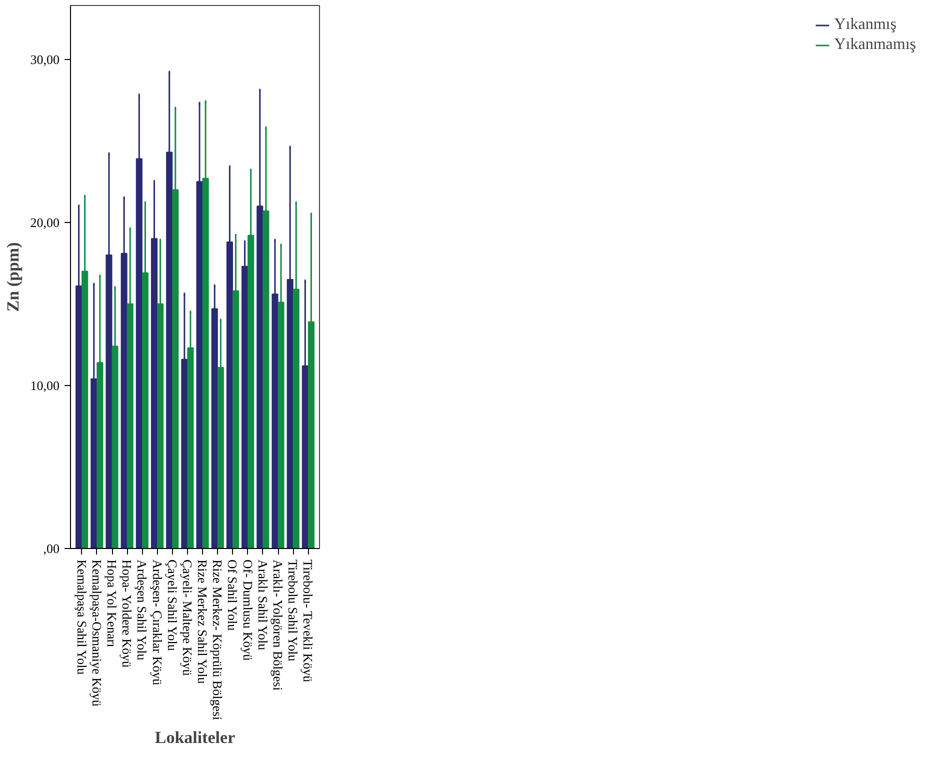 The height and width of the screenshot is (774, 926). I want to click on legend-label: Yıkanmış, so click(865, 25).